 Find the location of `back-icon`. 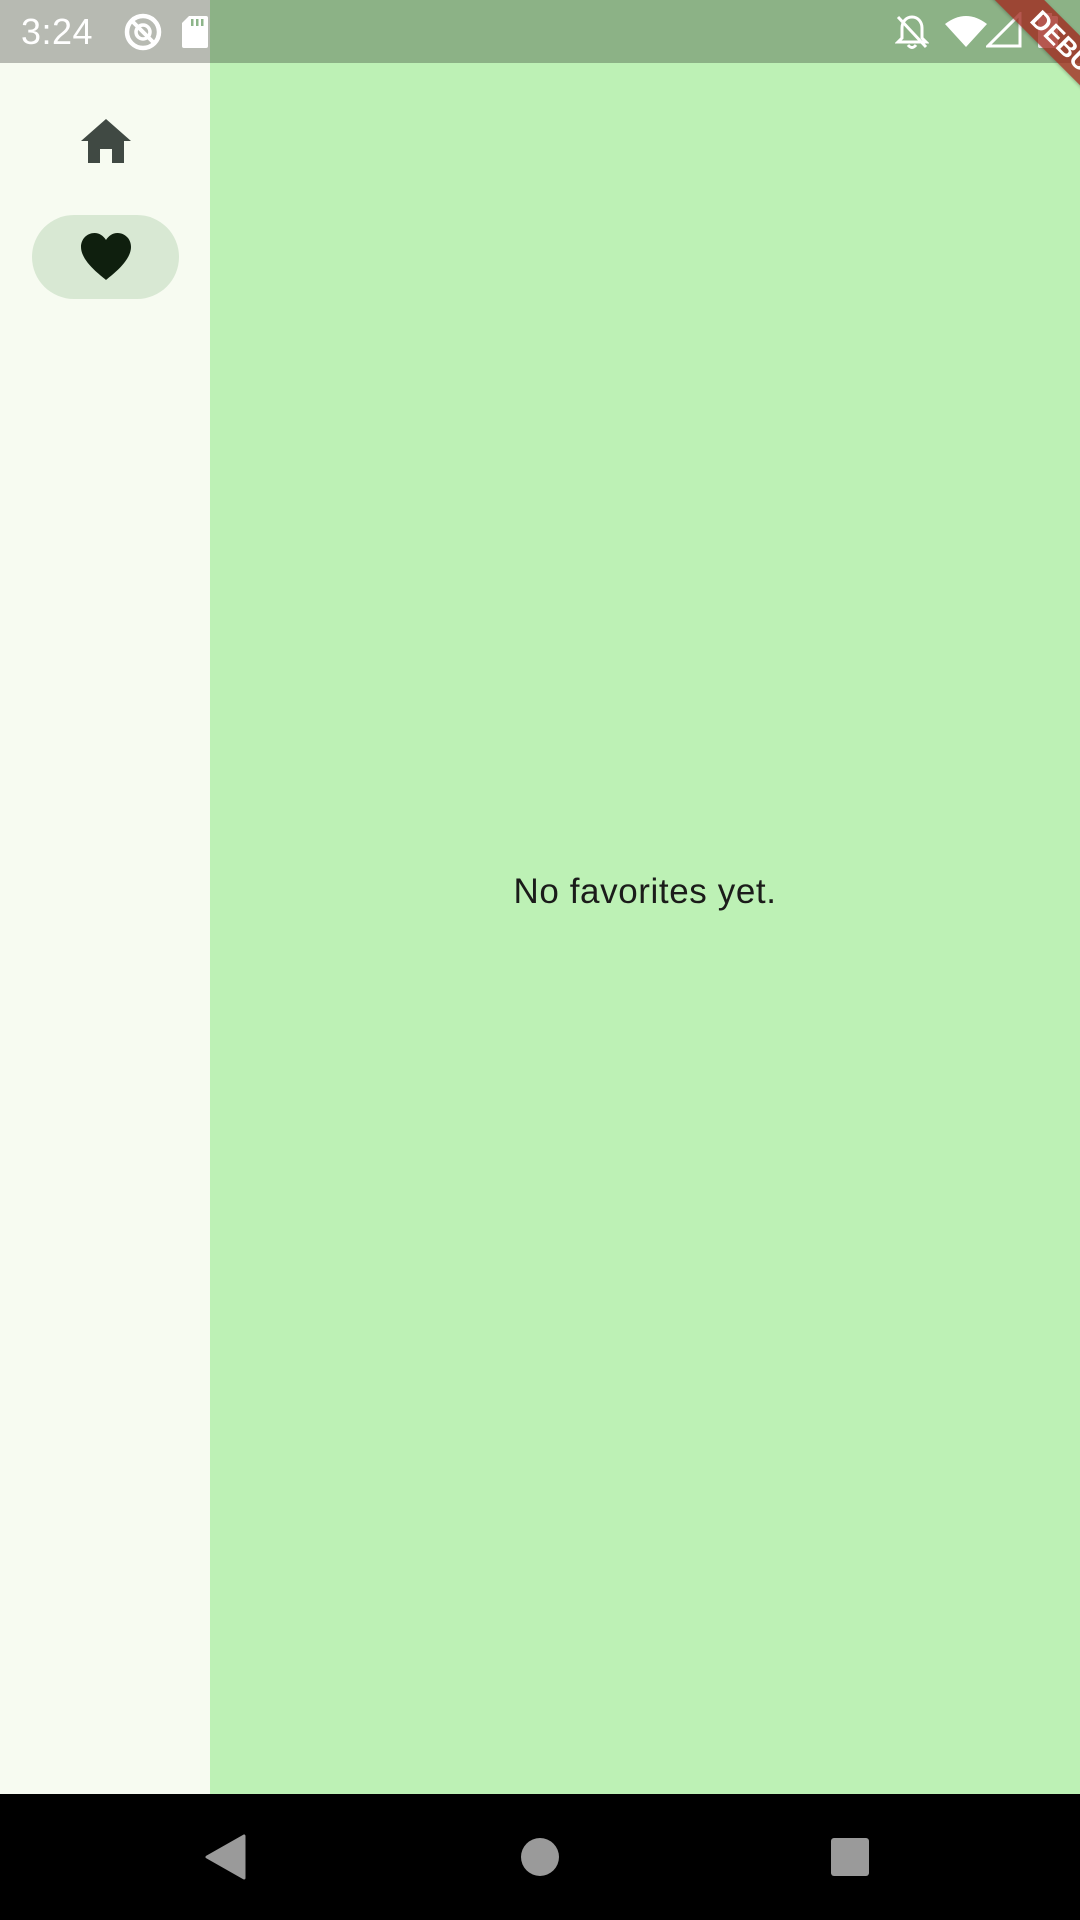

back-icon is located at coordinates (225, 1857).